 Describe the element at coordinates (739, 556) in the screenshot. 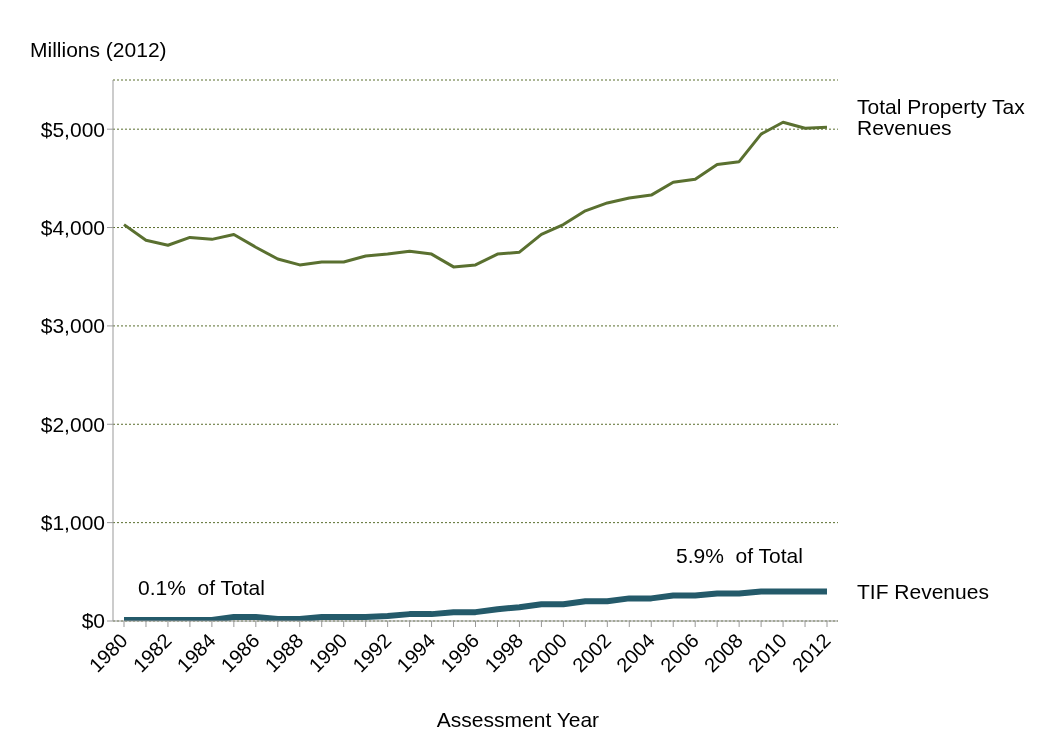

I see `annotation: 5.9% of Total` at that location.